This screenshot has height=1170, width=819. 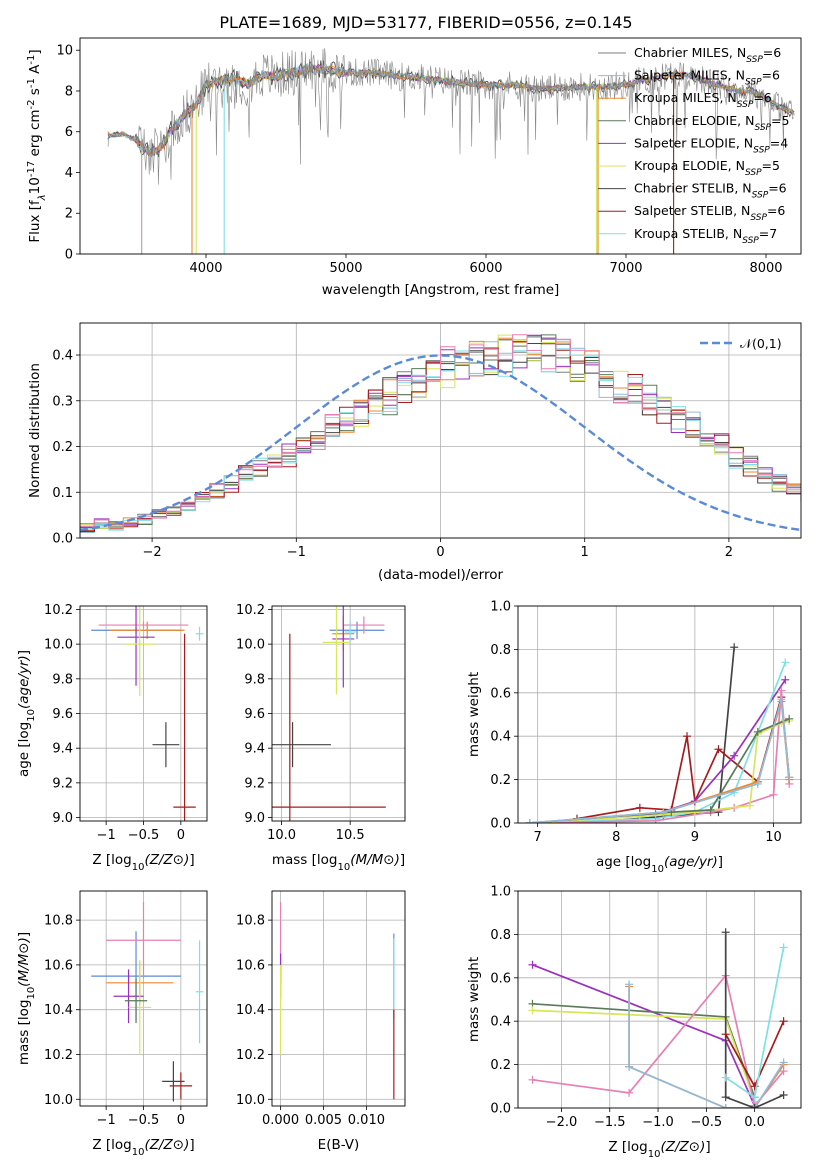 I want to click on legend-text: Kroupa MILES, N, so click(x=685, y=97).